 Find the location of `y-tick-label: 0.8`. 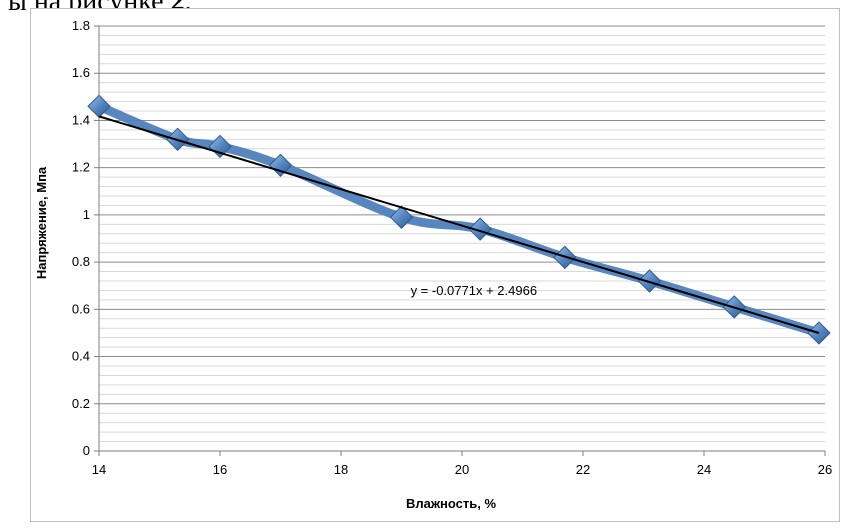

y-tick-label: 0.8 is located at coordinates (81, 261).